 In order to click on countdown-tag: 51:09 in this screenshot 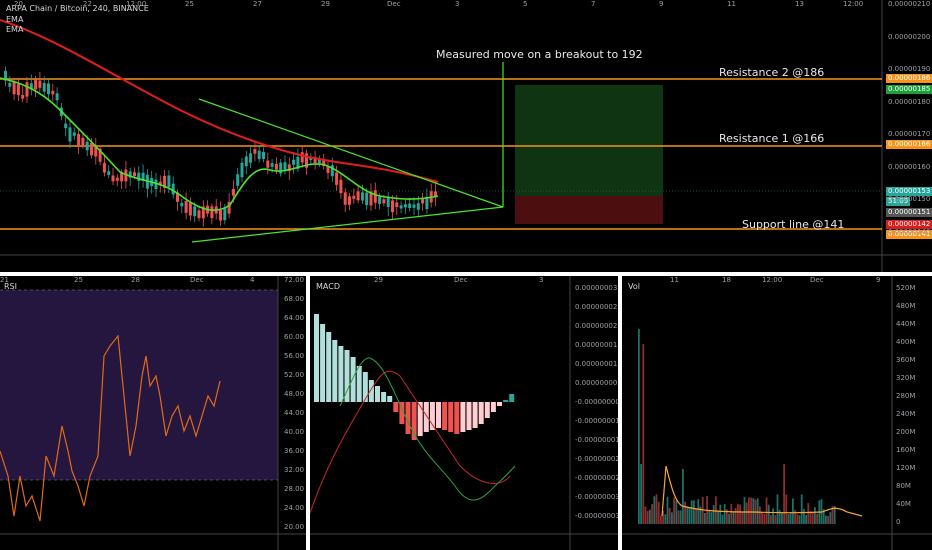, I will do `click(898, 201)`.